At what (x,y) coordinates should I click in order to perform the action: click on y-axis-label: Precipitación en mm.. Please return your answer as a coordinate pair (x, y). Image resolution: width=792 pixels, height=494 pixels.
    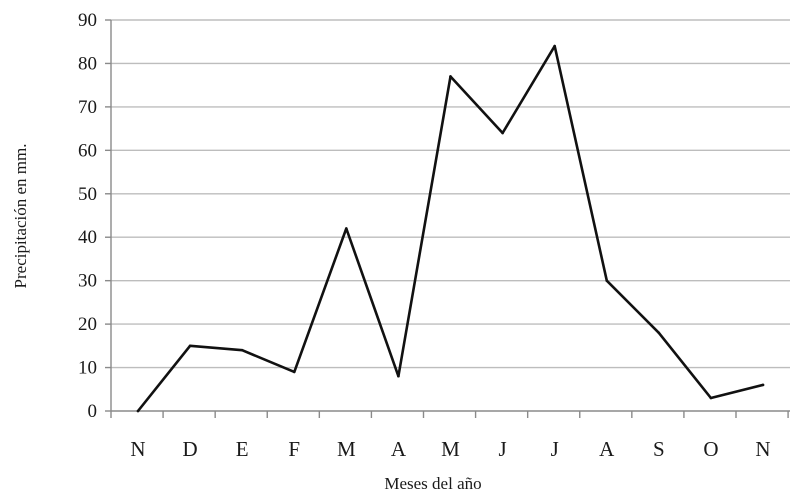
    Looking at the image, I should click on (20, 216).